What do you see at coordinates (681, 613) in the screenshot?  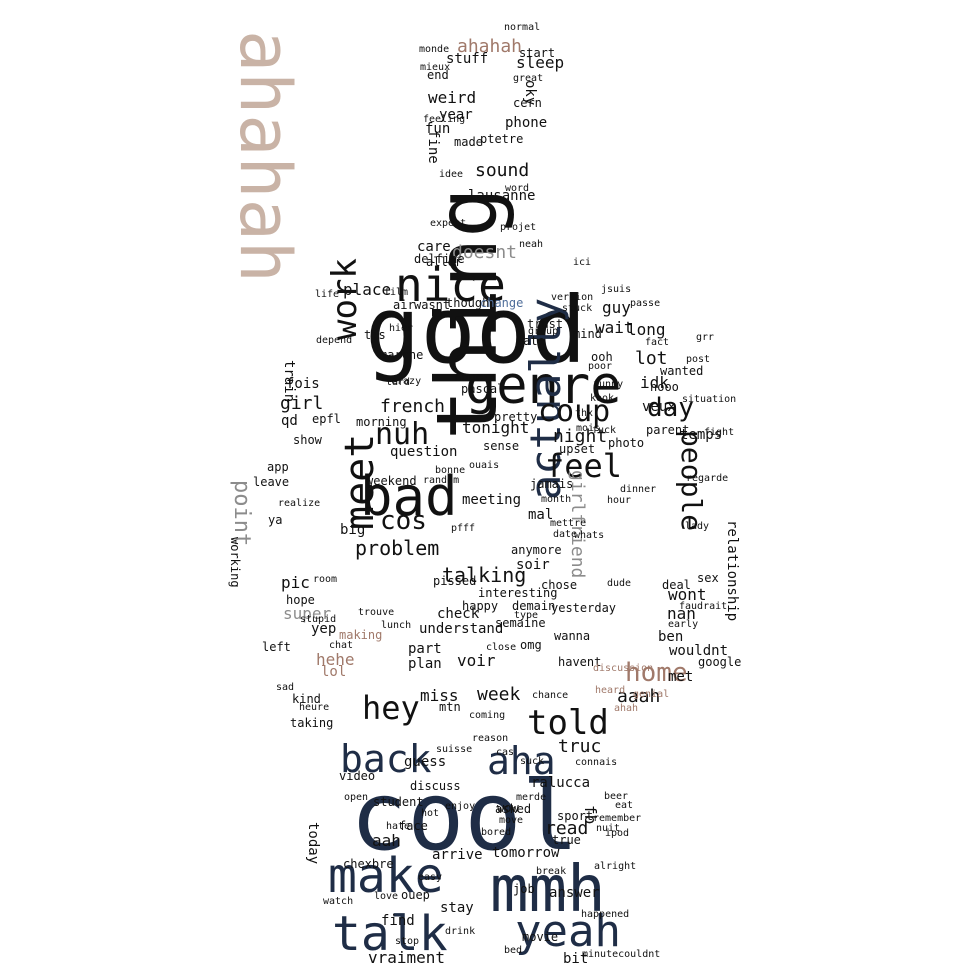 I see `cloud-word: nan` at bounding box center [681, 613].